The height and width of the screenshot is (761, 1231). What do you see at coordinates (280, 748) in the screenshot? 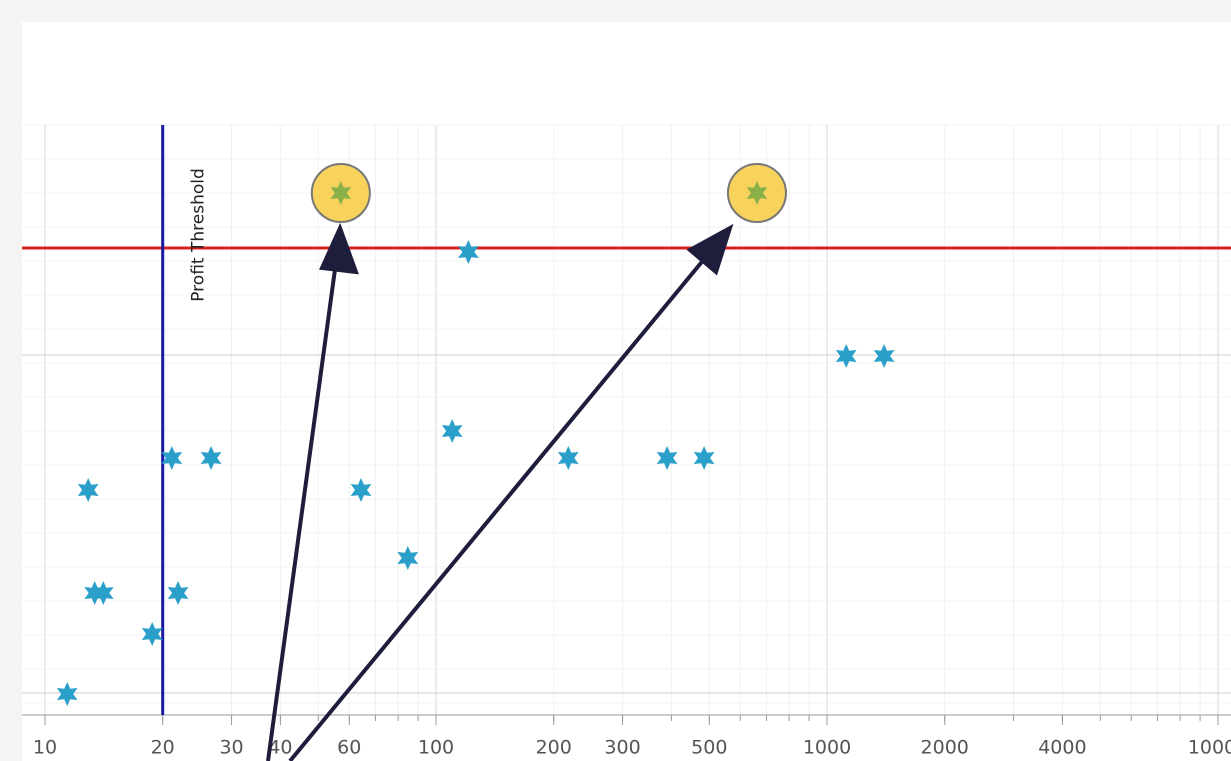
I see `x-tick-label: 40` at bounding box center [280, 748].